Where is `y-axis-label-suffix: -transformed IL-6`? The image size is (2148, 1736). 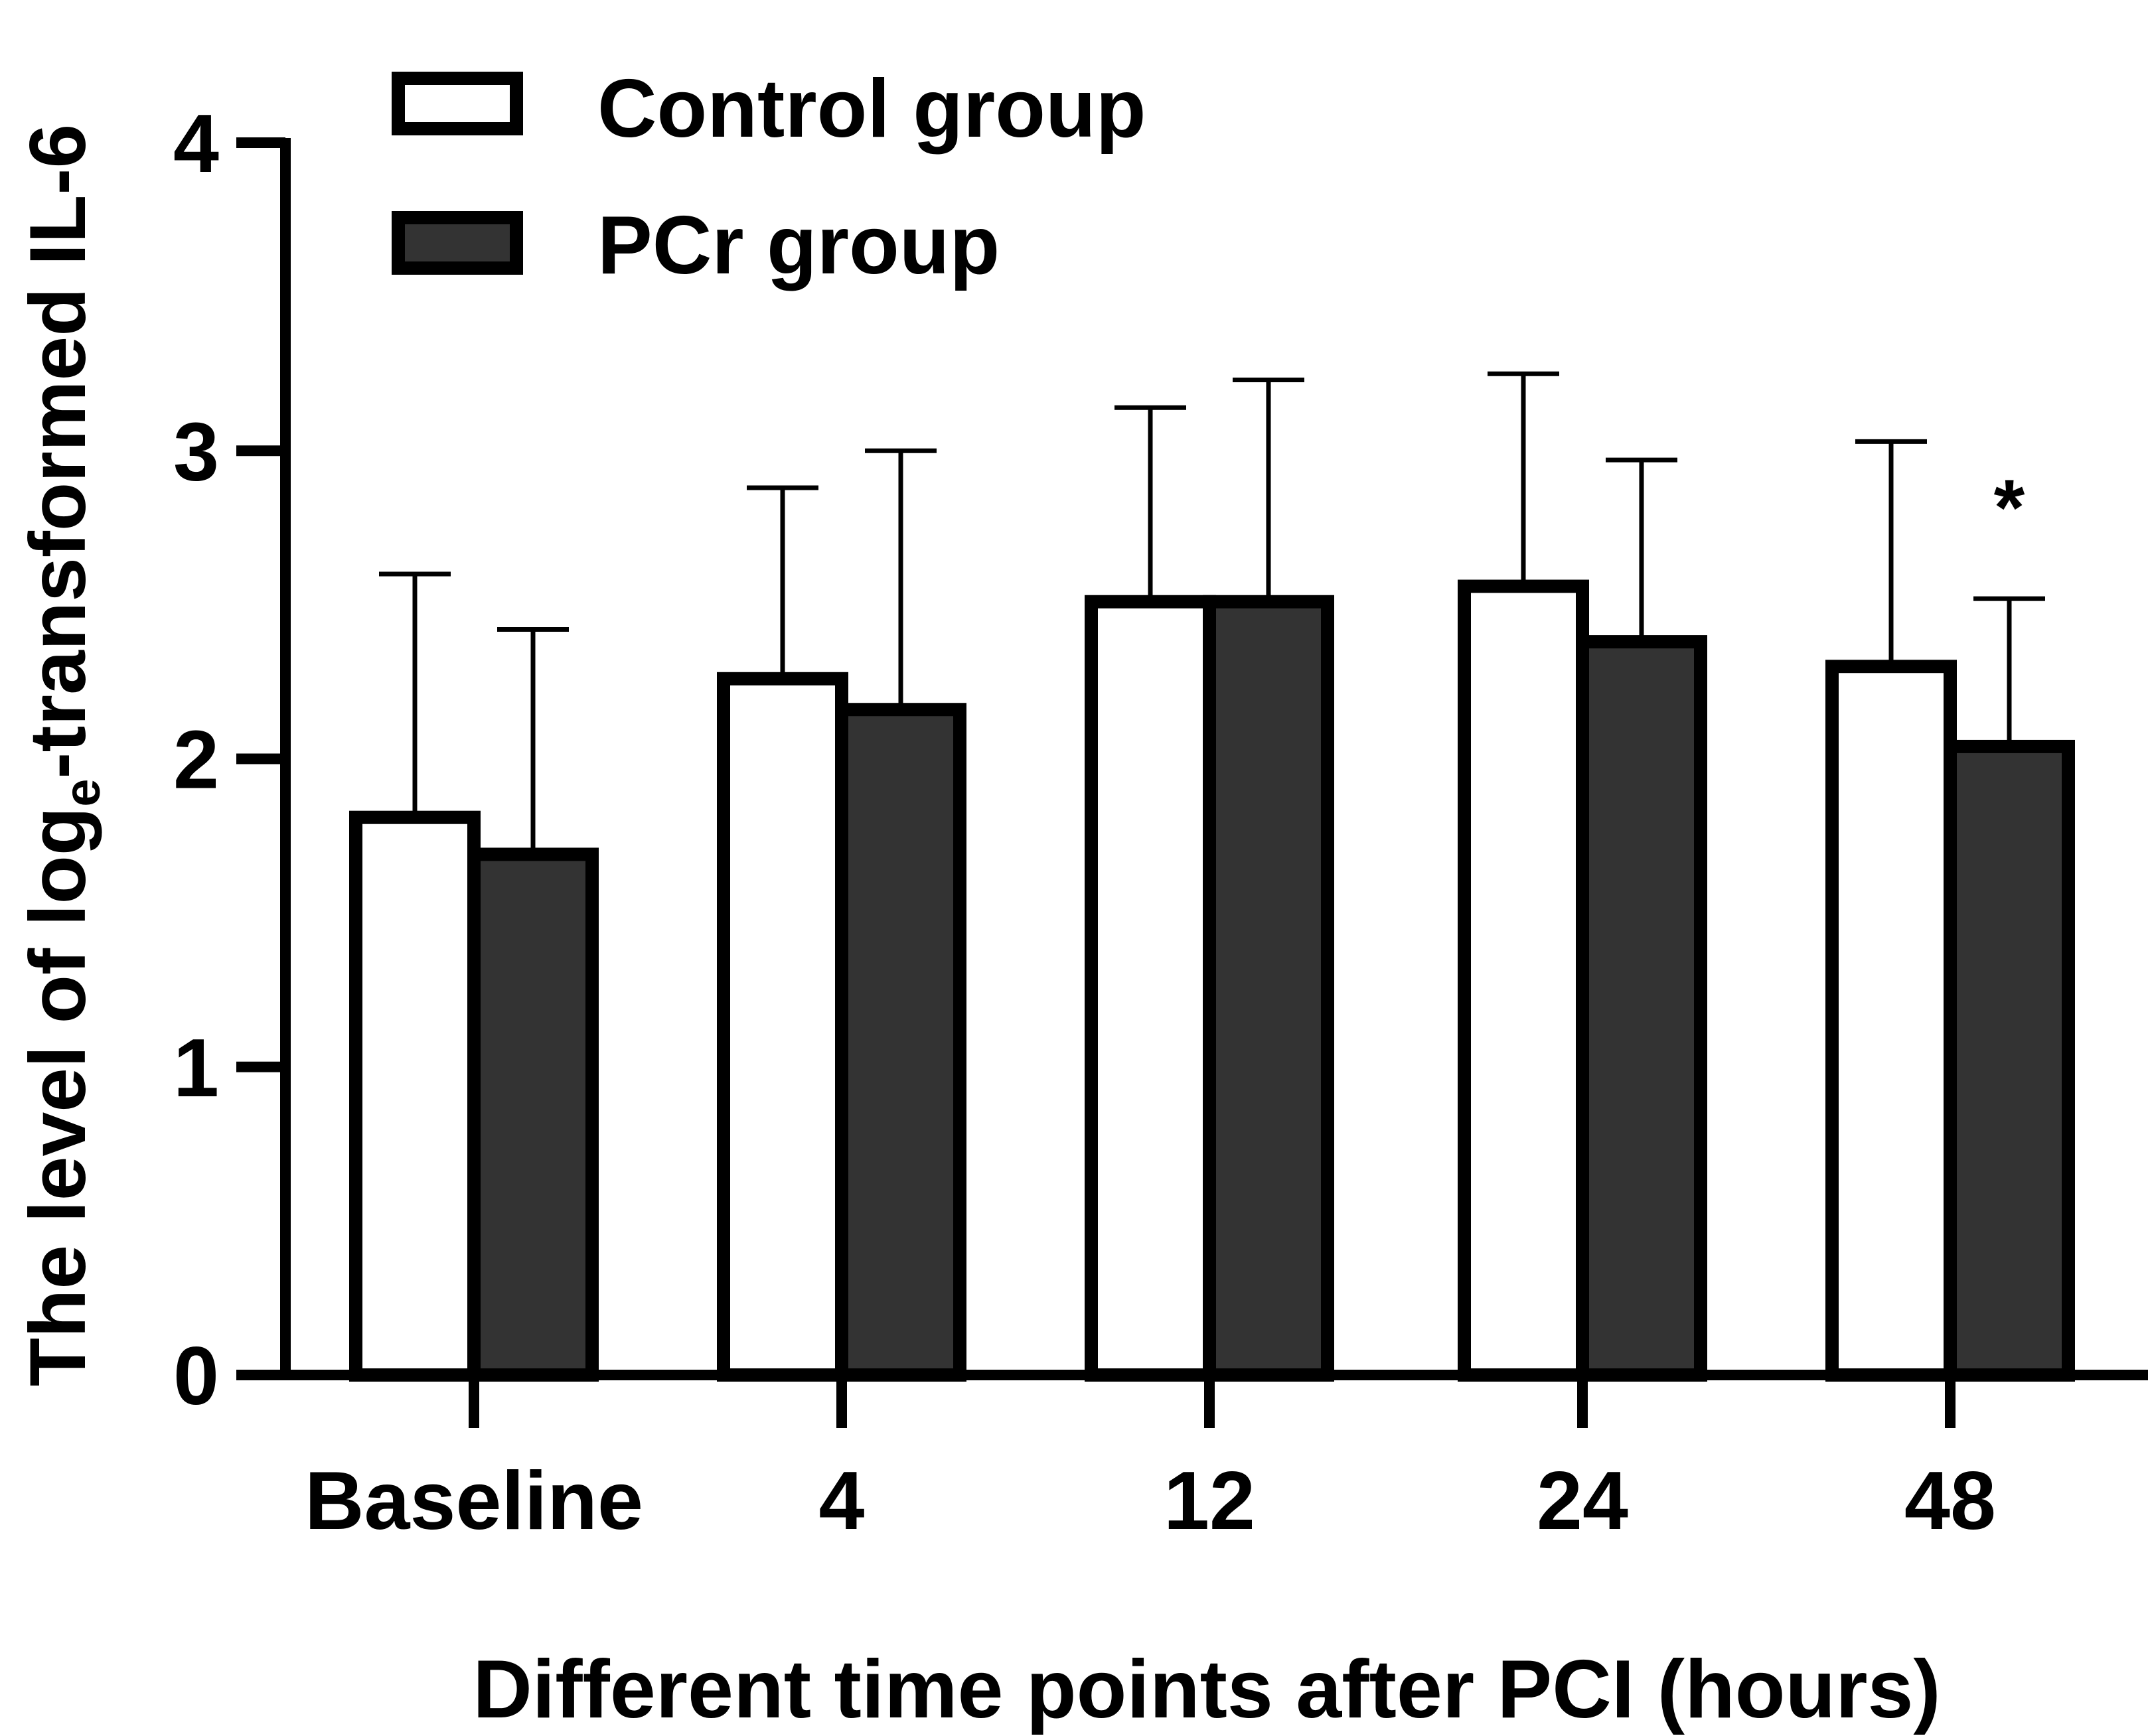 y-axis-label-suffix: -transformed IL-6 is located at coordinates (57, 452).